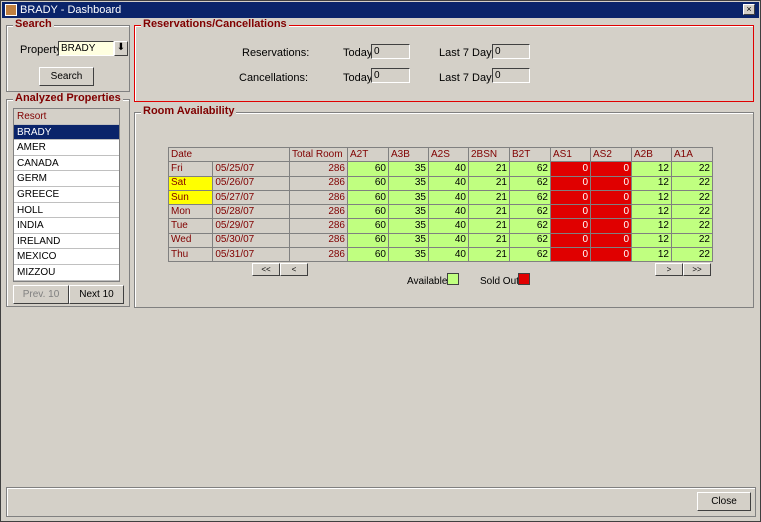  Describe the element at coordinates (427, 281) in the screenshot. I see `legend-available-label: Available` at that location.